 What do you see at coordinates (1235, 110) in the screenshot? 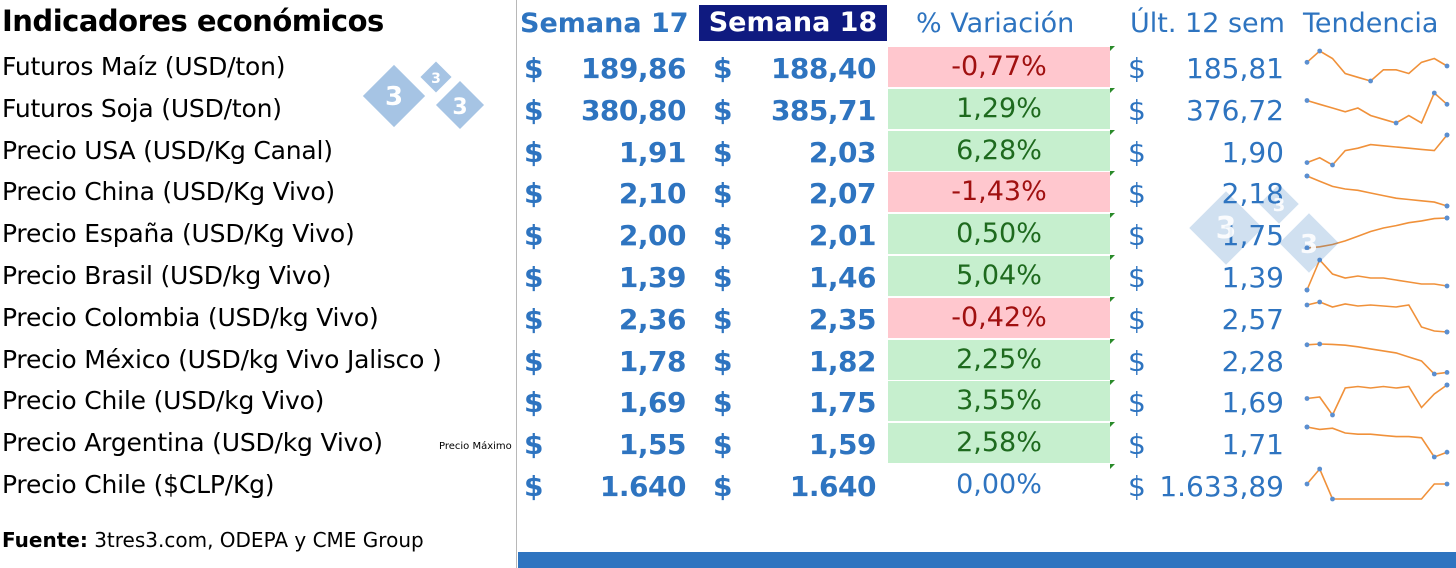
I see `last-12-weeks-value: 376,72` at bounding box center [1235, 110].